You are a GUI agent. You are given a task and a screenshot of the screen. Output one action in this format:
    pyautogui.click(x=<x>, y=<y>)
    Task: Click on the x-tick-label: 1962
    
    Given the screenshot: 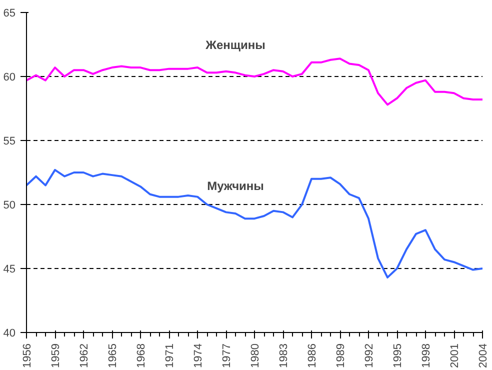 What is the action you would take?
    pyautogui.click(x=84, y=355)
    